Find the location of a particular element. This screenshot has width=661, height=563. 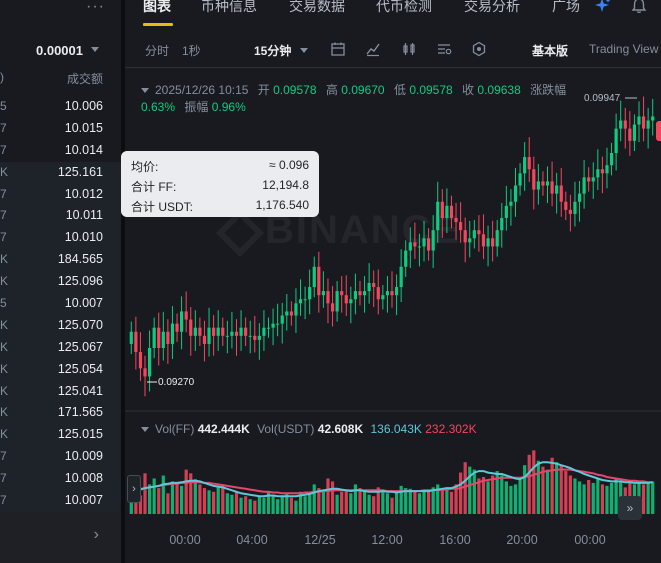

scroll-to-latest-button: » is located at coordinates (630, 508).